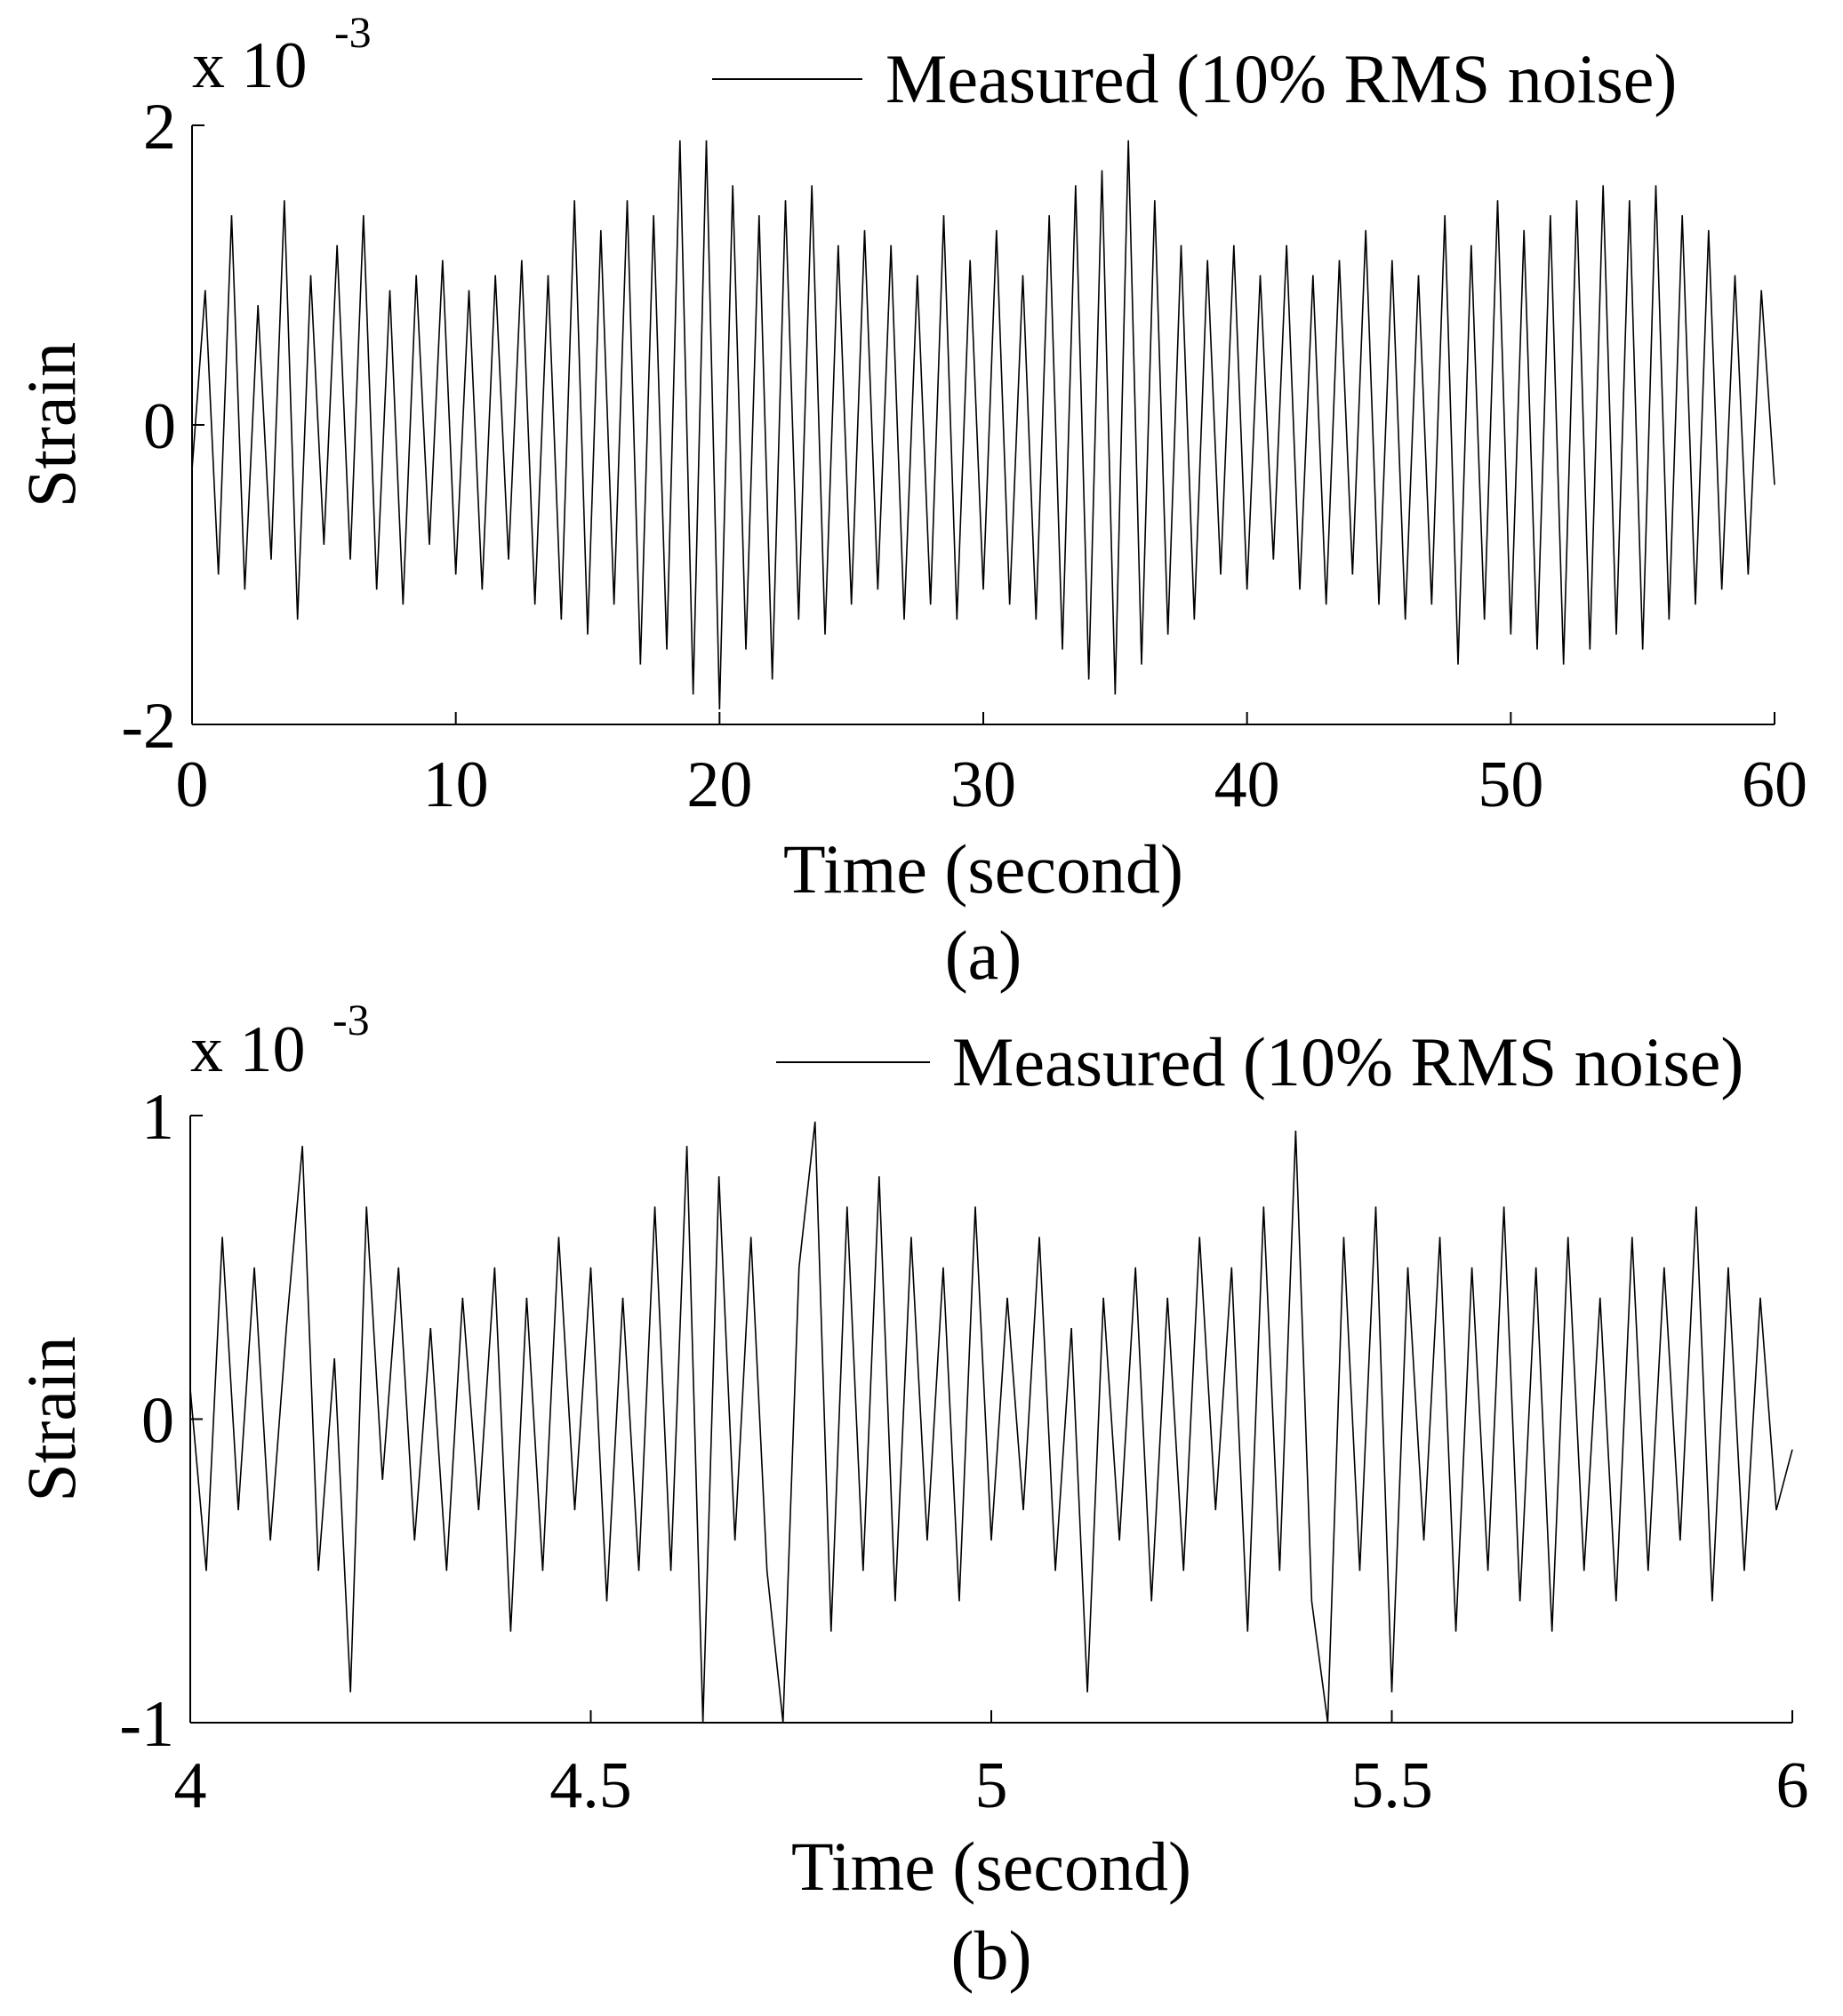  Describe the element at coordinates (456, 784) in the screenshot. I see `x-tick-label: 10` at that location.